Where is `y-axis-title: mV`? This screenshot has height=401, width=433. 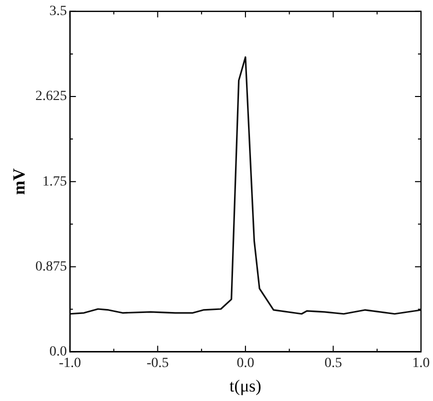 y-axis-title: mV is located at coordinates (19, 181).